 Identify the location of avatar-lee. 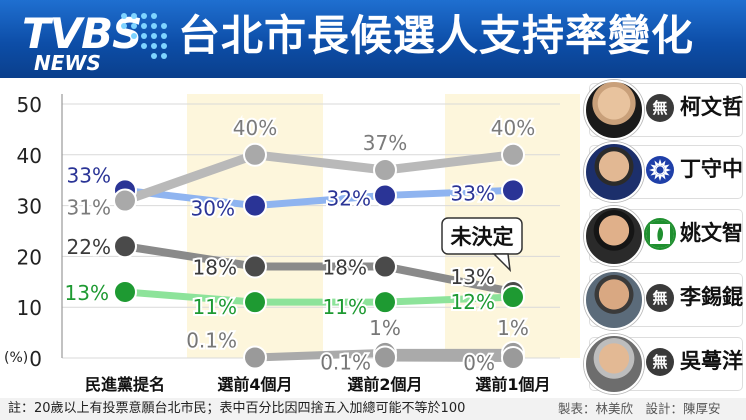
(614, 300).